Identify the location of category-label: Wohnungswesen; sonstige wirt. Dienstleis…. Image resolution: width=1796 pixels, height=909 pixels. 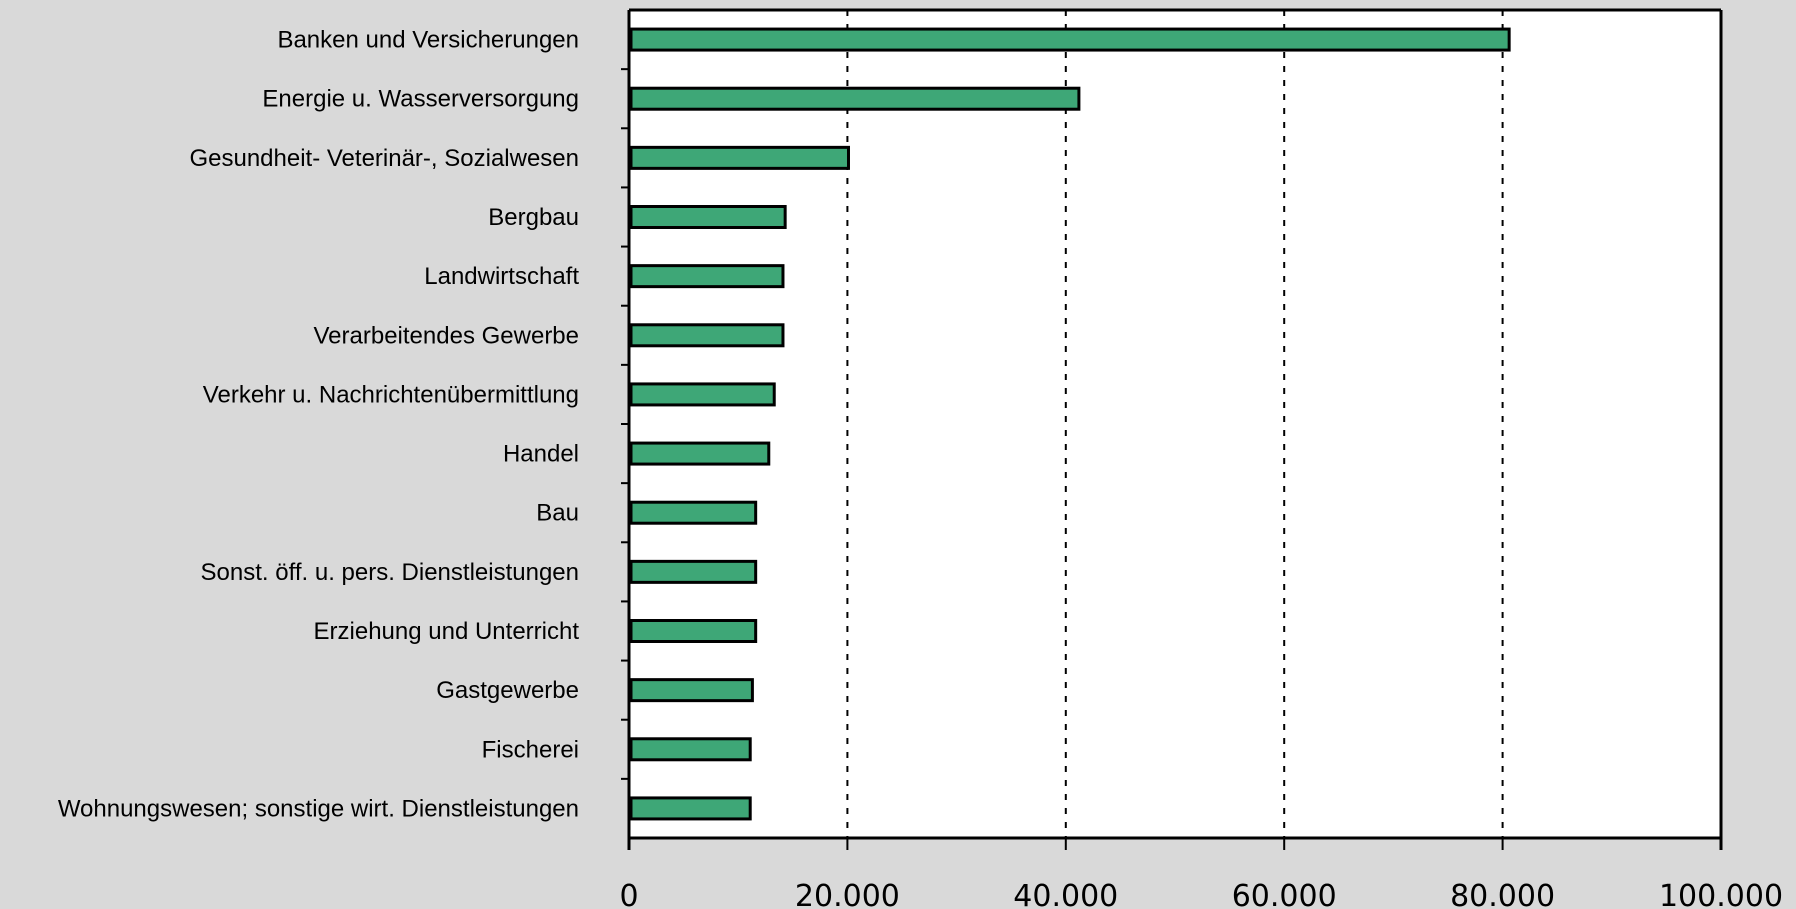
(318, 808).